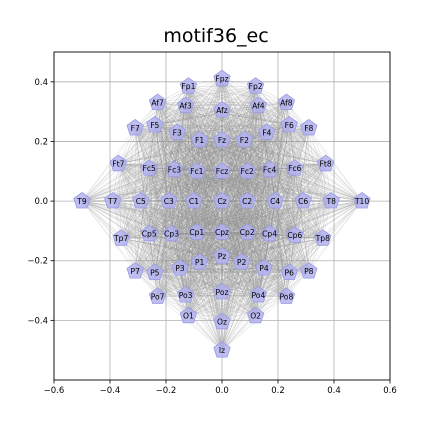 This screenshot has width=432, height=432. Describe the element at coordinates (150, 168) in the screenshot. I see `node-label: Fc5` at that location.